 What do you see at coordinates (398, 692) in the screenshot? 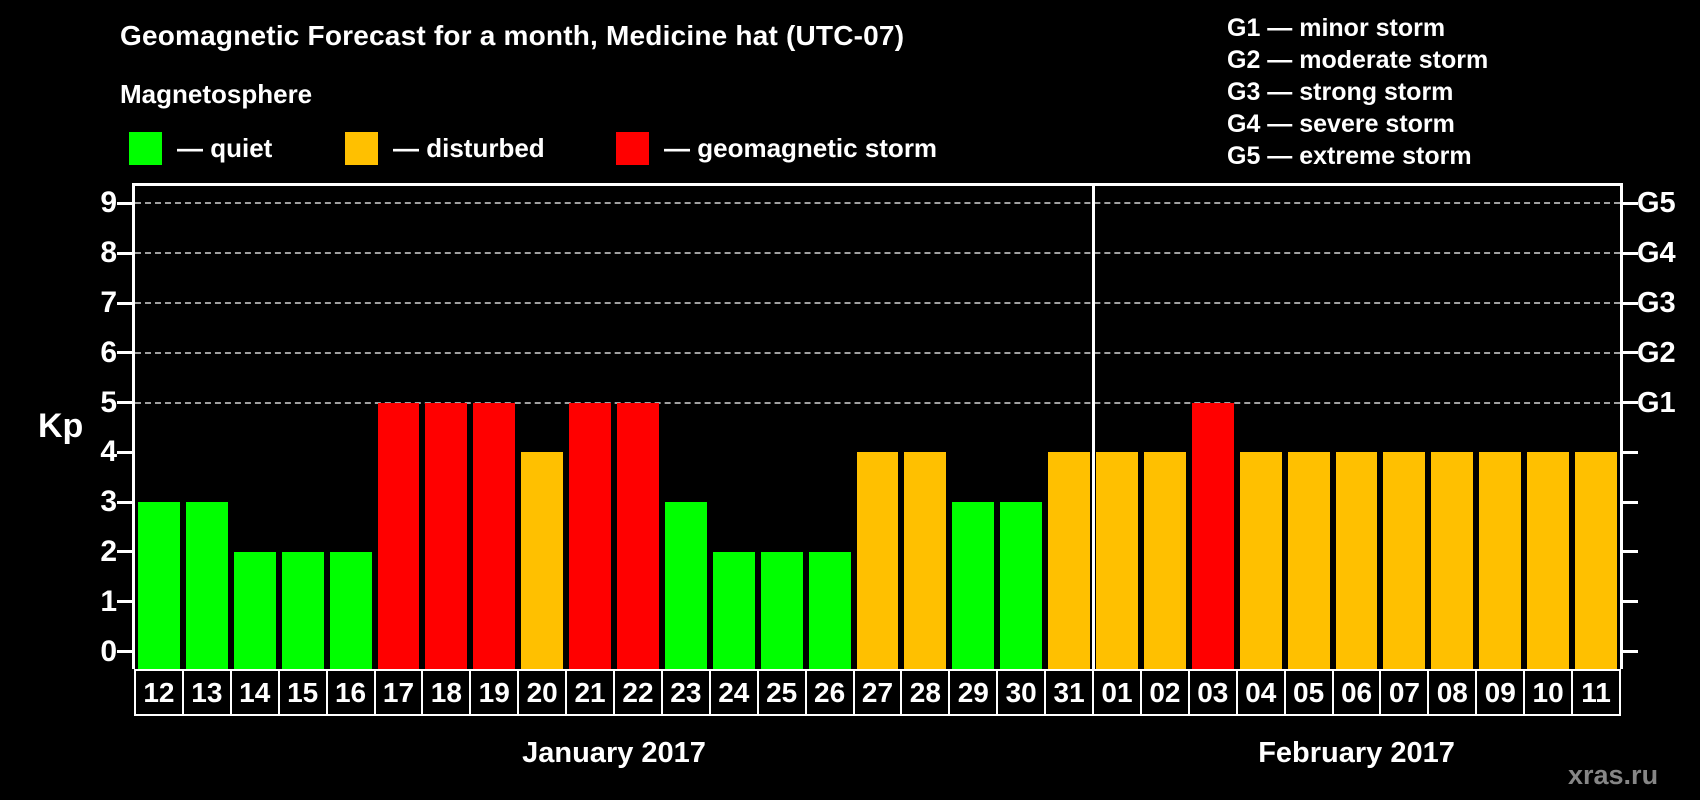
I see `day-label: 17` at bounding box center [398, 692].